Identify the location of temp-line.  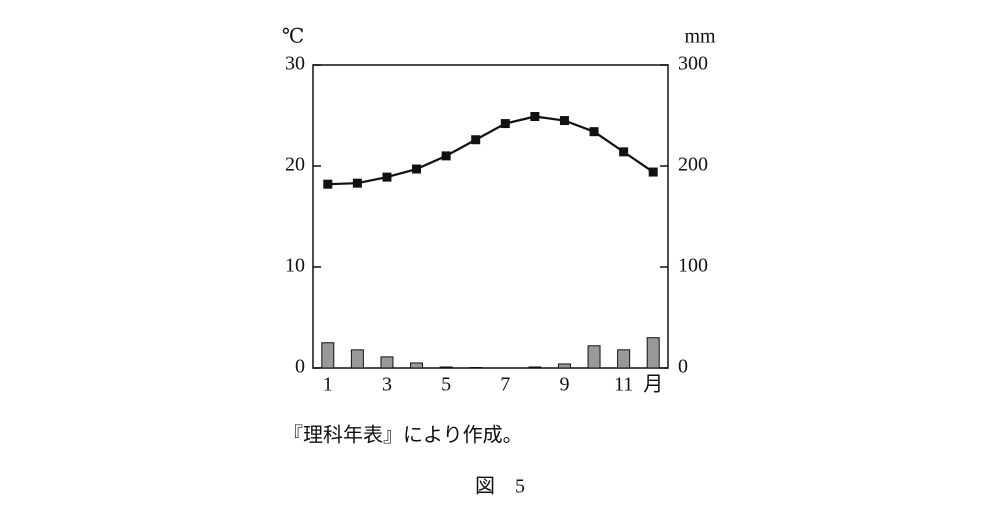
(490, 150).